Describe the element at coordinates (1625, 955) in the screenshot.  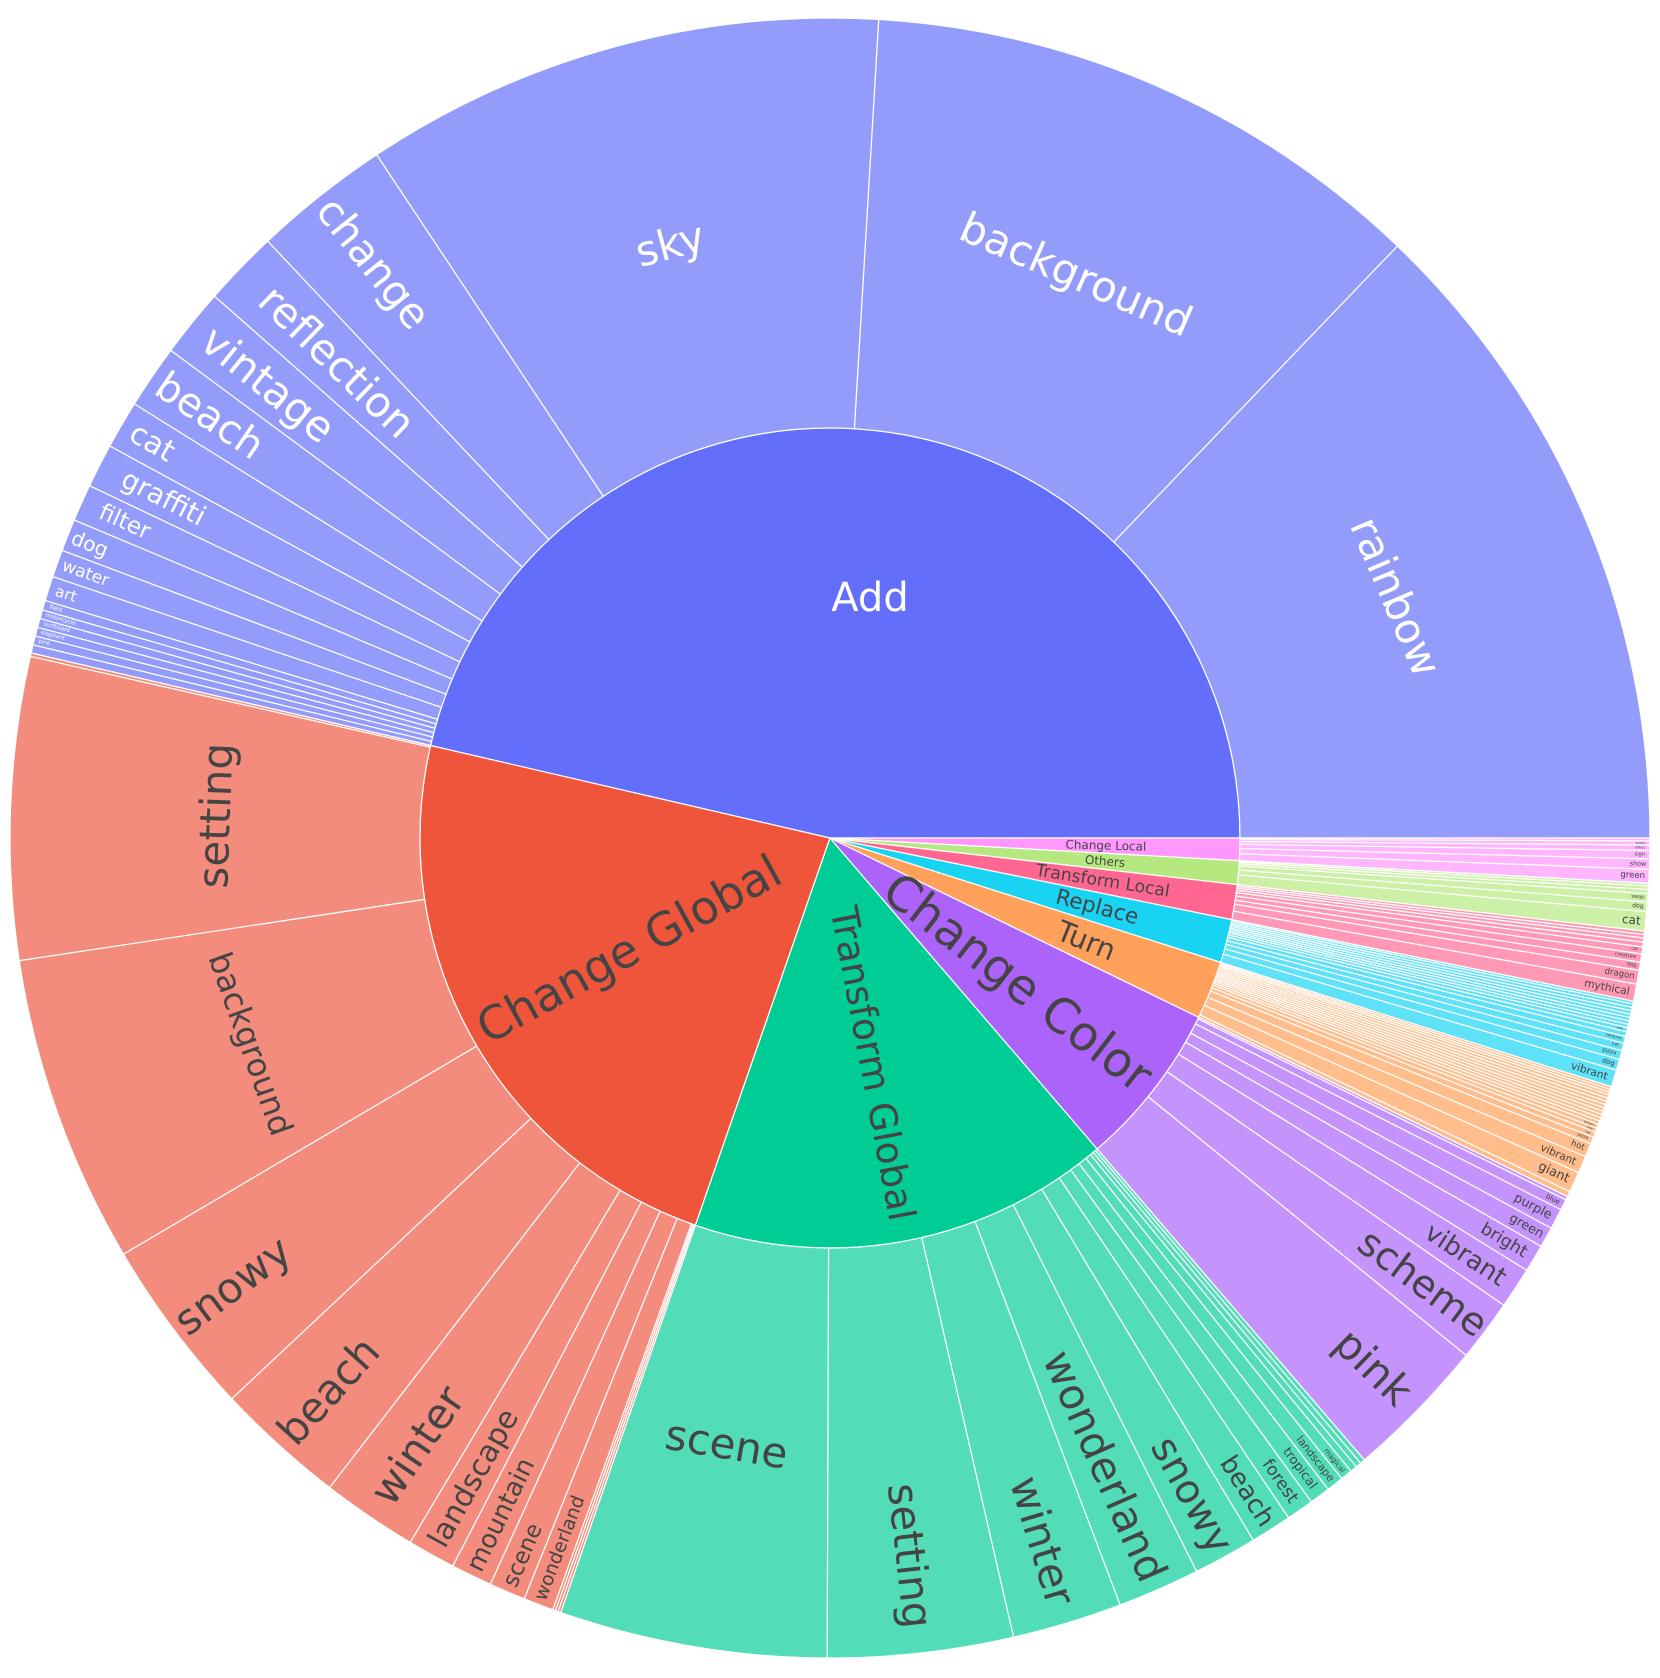
I see `segment-label-transform-local-creature: creature` at that location.